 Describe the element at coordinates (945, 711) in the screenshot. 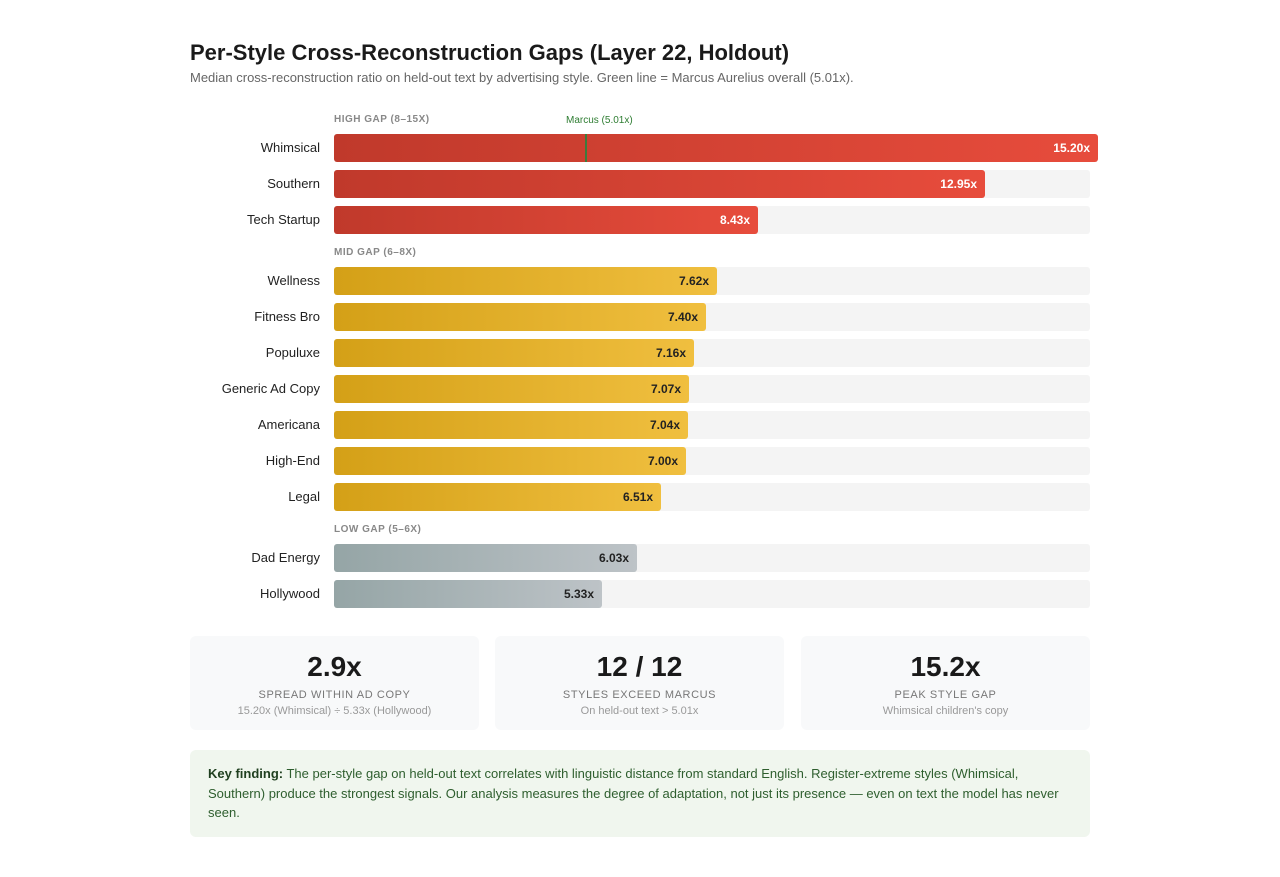

I see `stat-sub: Whimsical children's copy` at that location.